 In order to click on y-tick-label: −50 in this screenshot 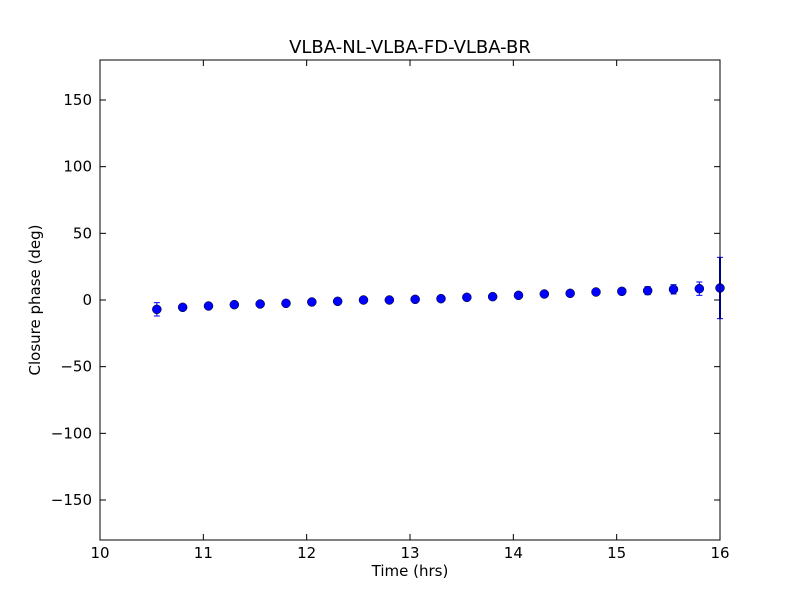, I will do `click(76, 367)`.